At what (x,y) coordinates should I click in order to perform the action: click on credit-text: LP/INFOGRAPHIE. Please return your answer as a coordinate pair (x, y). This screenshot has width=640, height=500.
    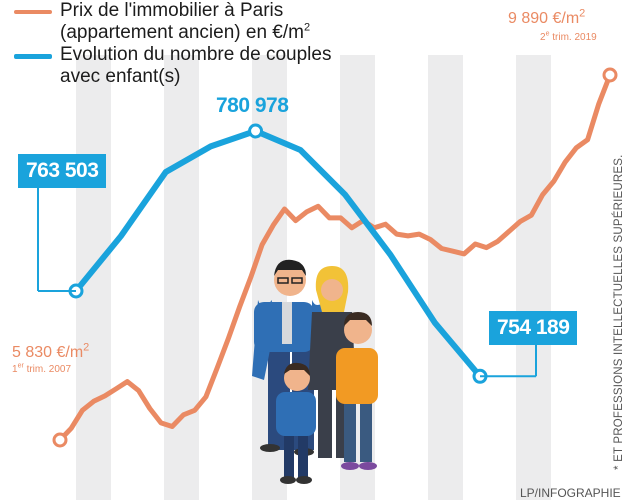
    Looking at the image, I should click on (570, 493).